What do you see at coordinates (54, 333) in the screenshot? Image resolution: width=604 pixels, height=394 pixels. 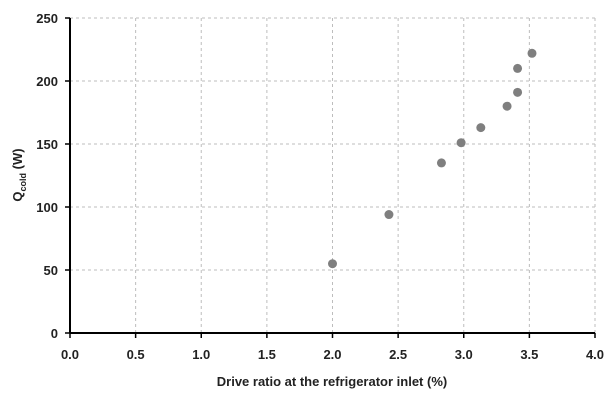 I see `y-tick-label: 0` at bounding box center [54, 333].